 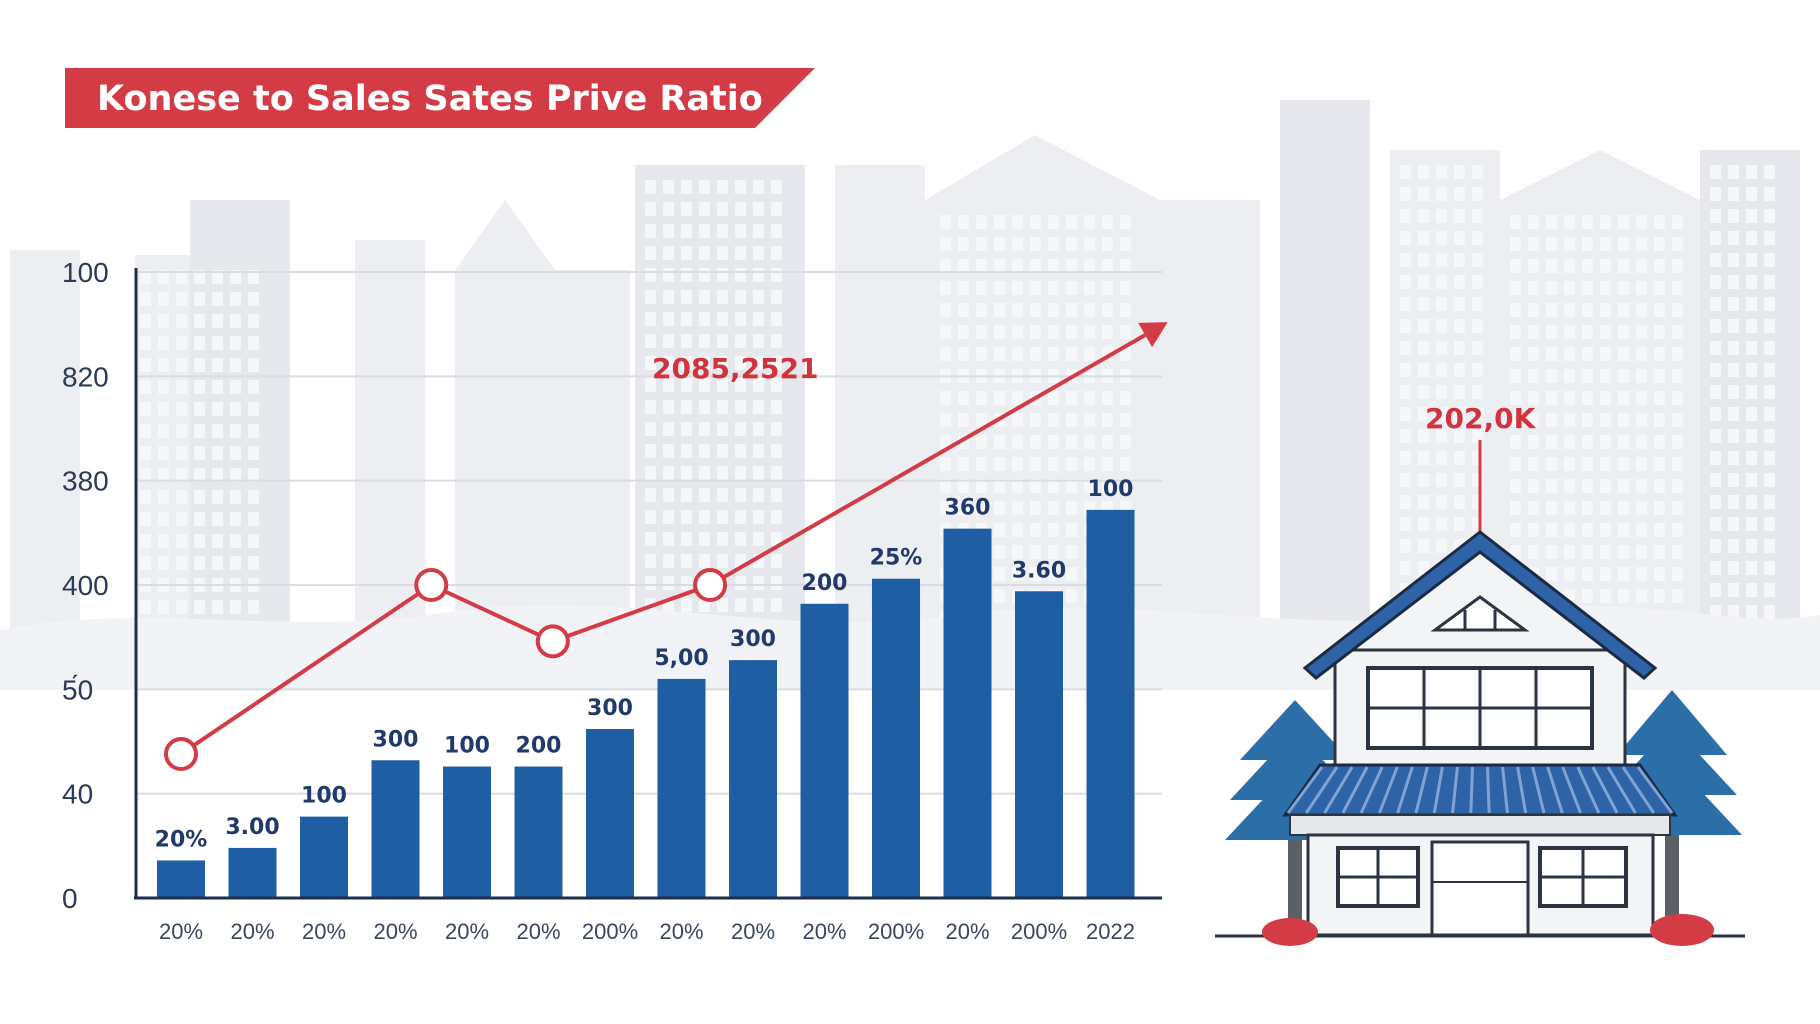 I want to click on title-banner: Konese to Sales Sates Prive Ratio, so click(x=440, y=98).